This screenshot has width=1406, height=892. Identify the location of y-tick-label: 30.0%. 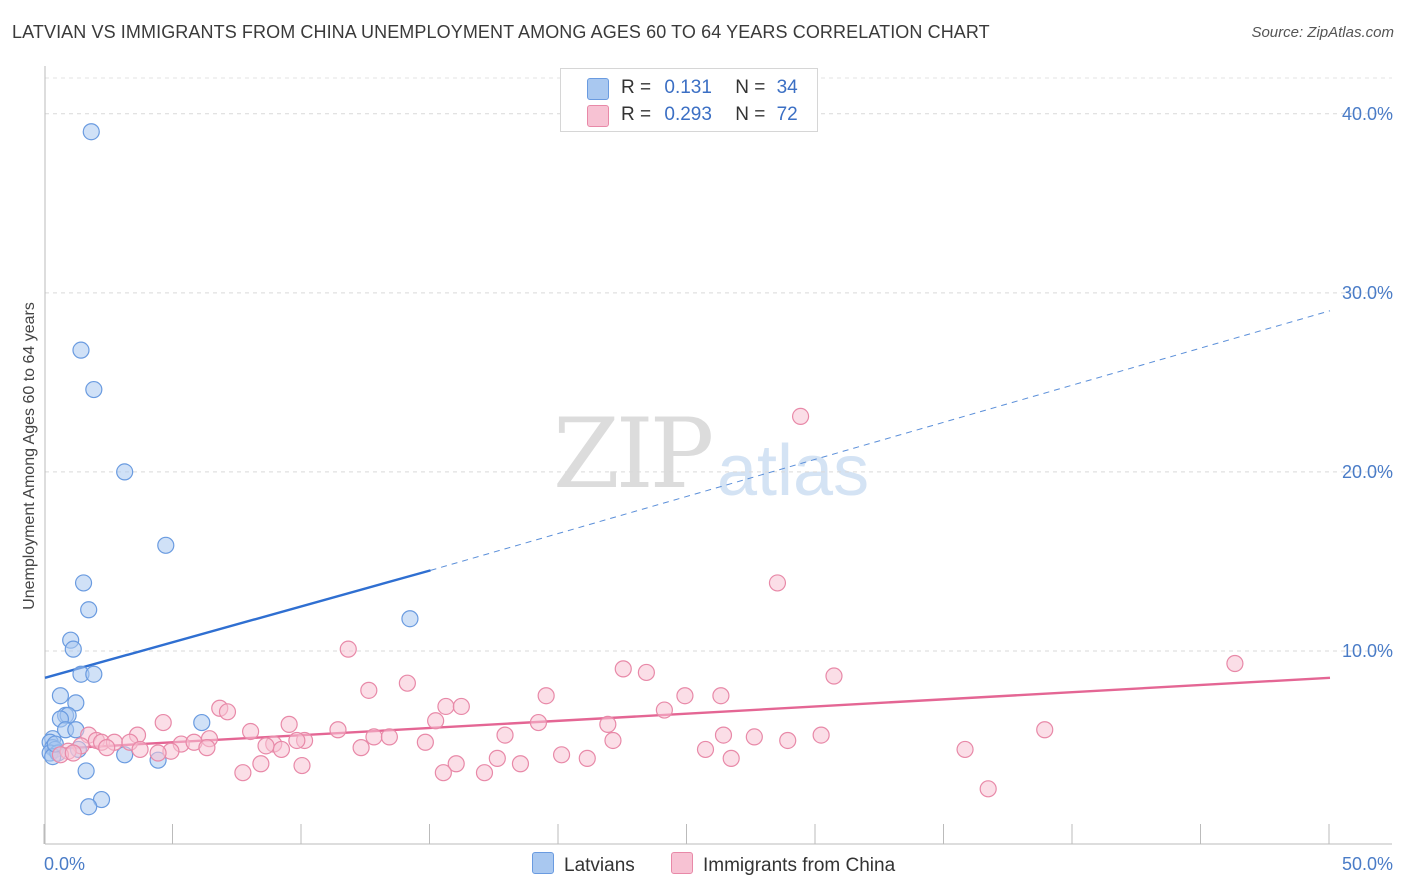
(1367, 293).